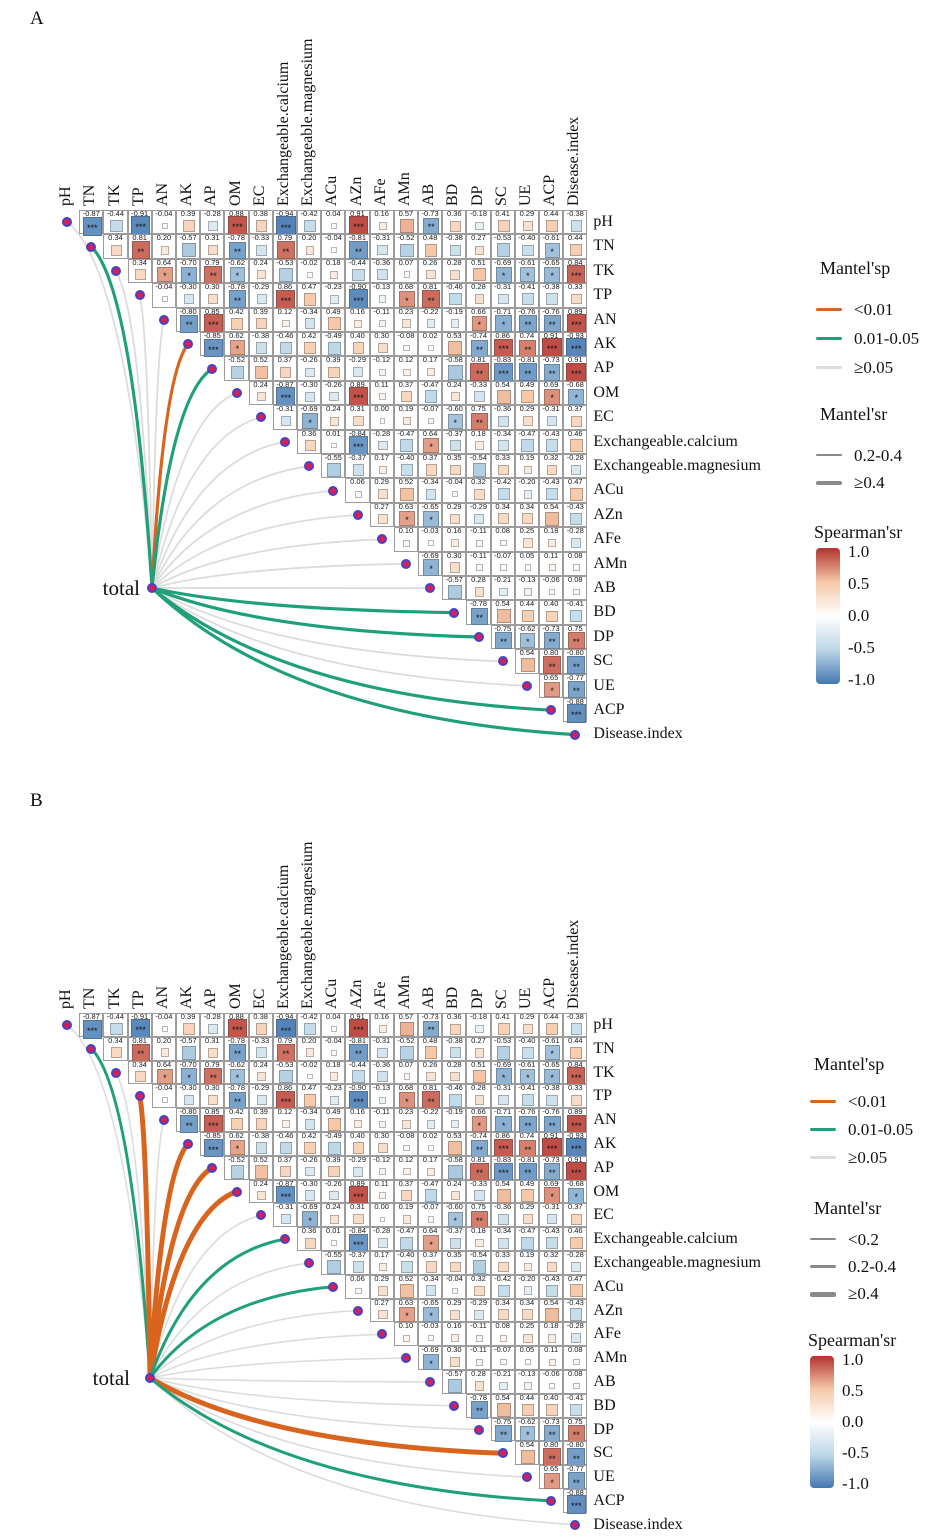 This screenshot has width=952, height=1540. Describe the element at coordinates (526, 1168) in the screenshot. I see `matrix-cell: -0.81 **` at that location.